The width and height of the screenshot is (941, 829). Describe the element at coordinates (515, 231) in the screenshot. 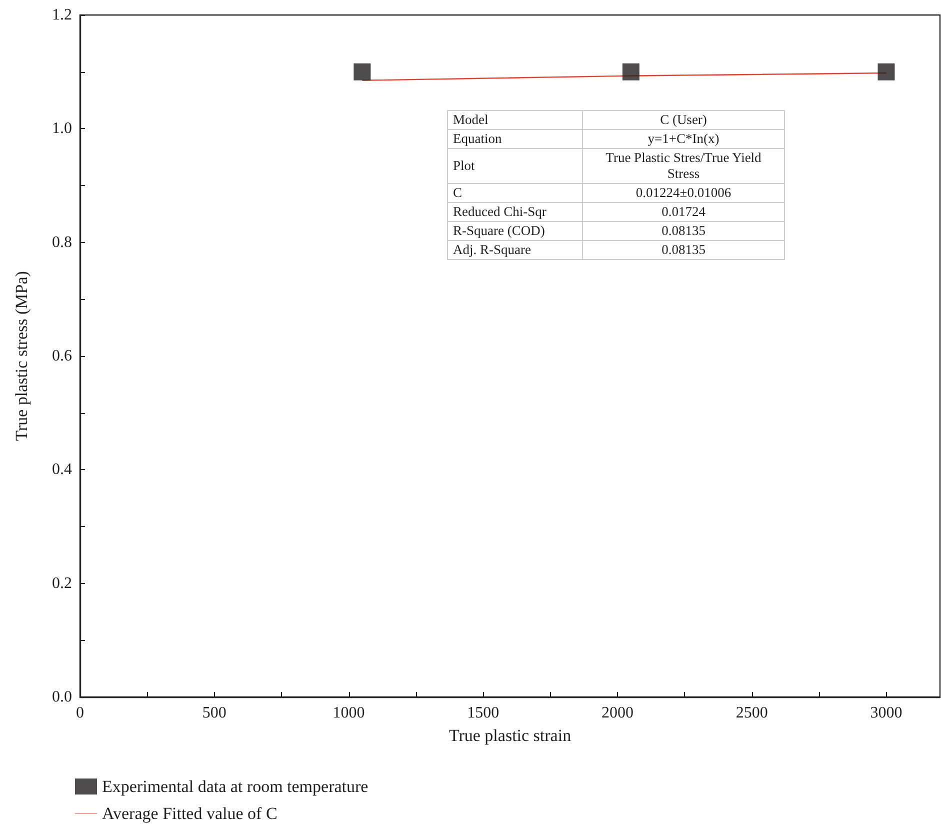

I see `annotation: R-Square (COD)` at that location.